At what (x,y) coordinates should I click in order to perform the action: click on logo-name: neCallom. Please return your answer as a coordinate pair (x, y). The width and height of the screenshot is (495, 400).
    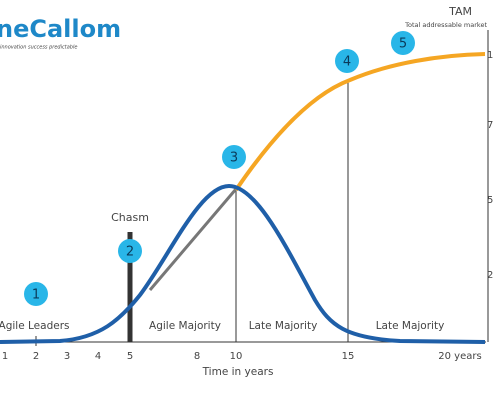
    Looking at the image, I should click on (60, 29).